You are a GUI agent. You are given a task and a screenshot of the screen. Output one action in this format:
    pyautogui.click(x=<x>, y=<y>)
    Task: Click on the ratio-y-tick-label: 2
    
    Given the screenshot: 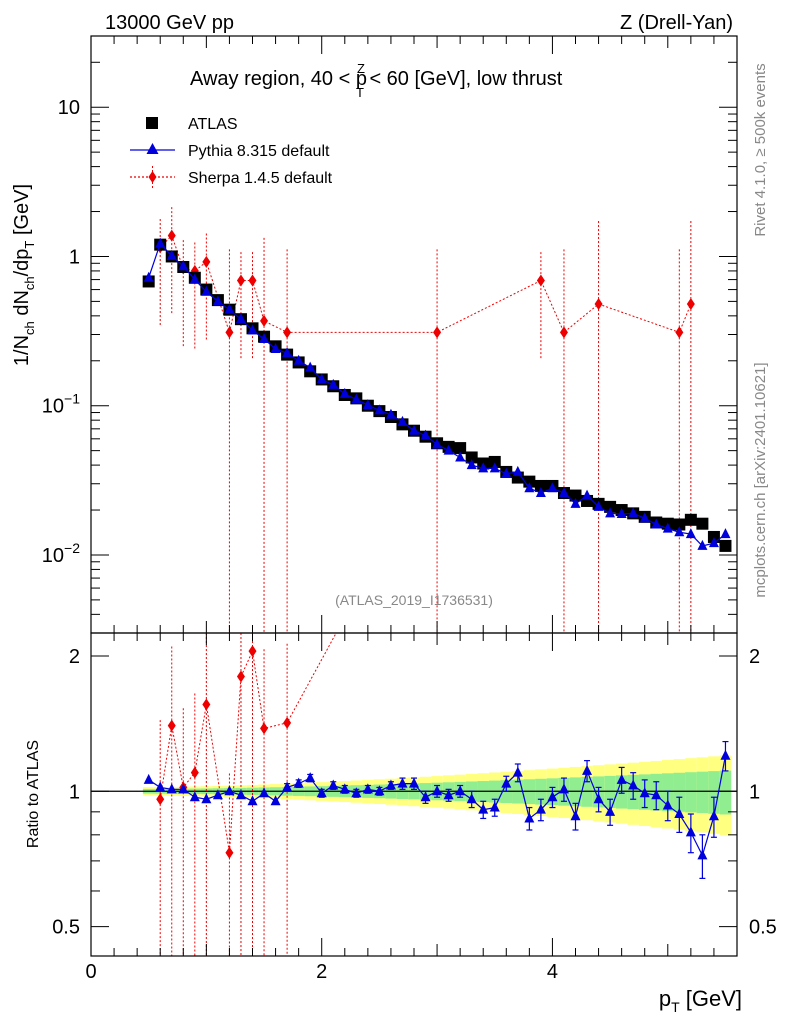 What is the action you would take?
    pyautogui.click(x=74, y=657)
    